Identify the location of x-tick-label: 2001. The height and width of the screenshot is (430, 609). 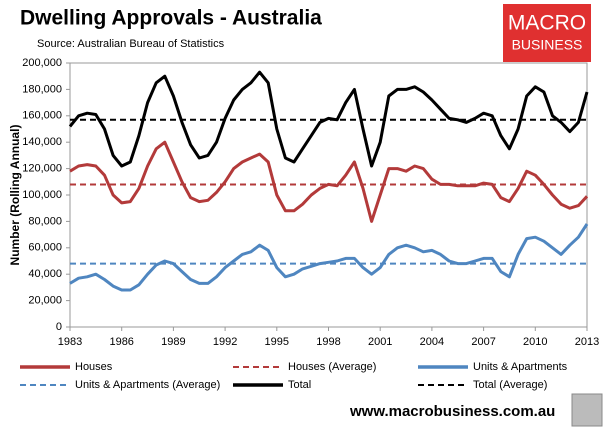
(380, 342).